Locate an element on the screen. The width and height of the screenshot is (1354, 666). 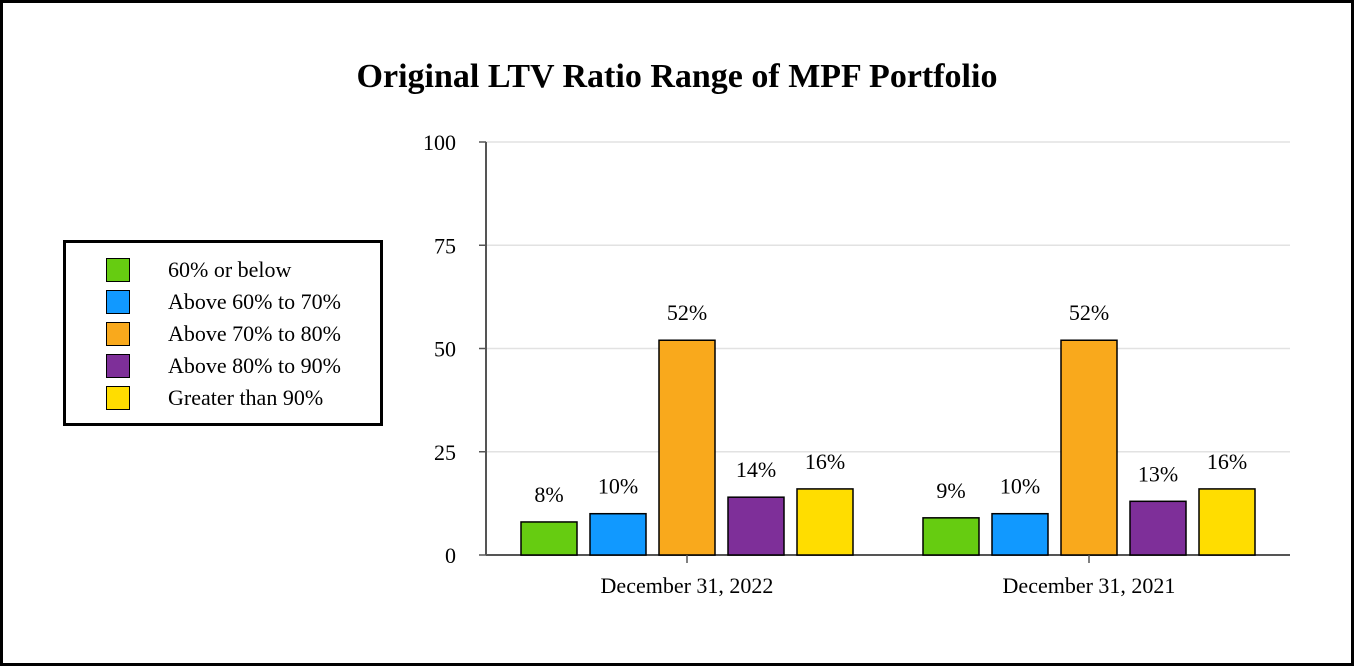
legend-item: Greater than 90% is located at coordinates (214, 398).